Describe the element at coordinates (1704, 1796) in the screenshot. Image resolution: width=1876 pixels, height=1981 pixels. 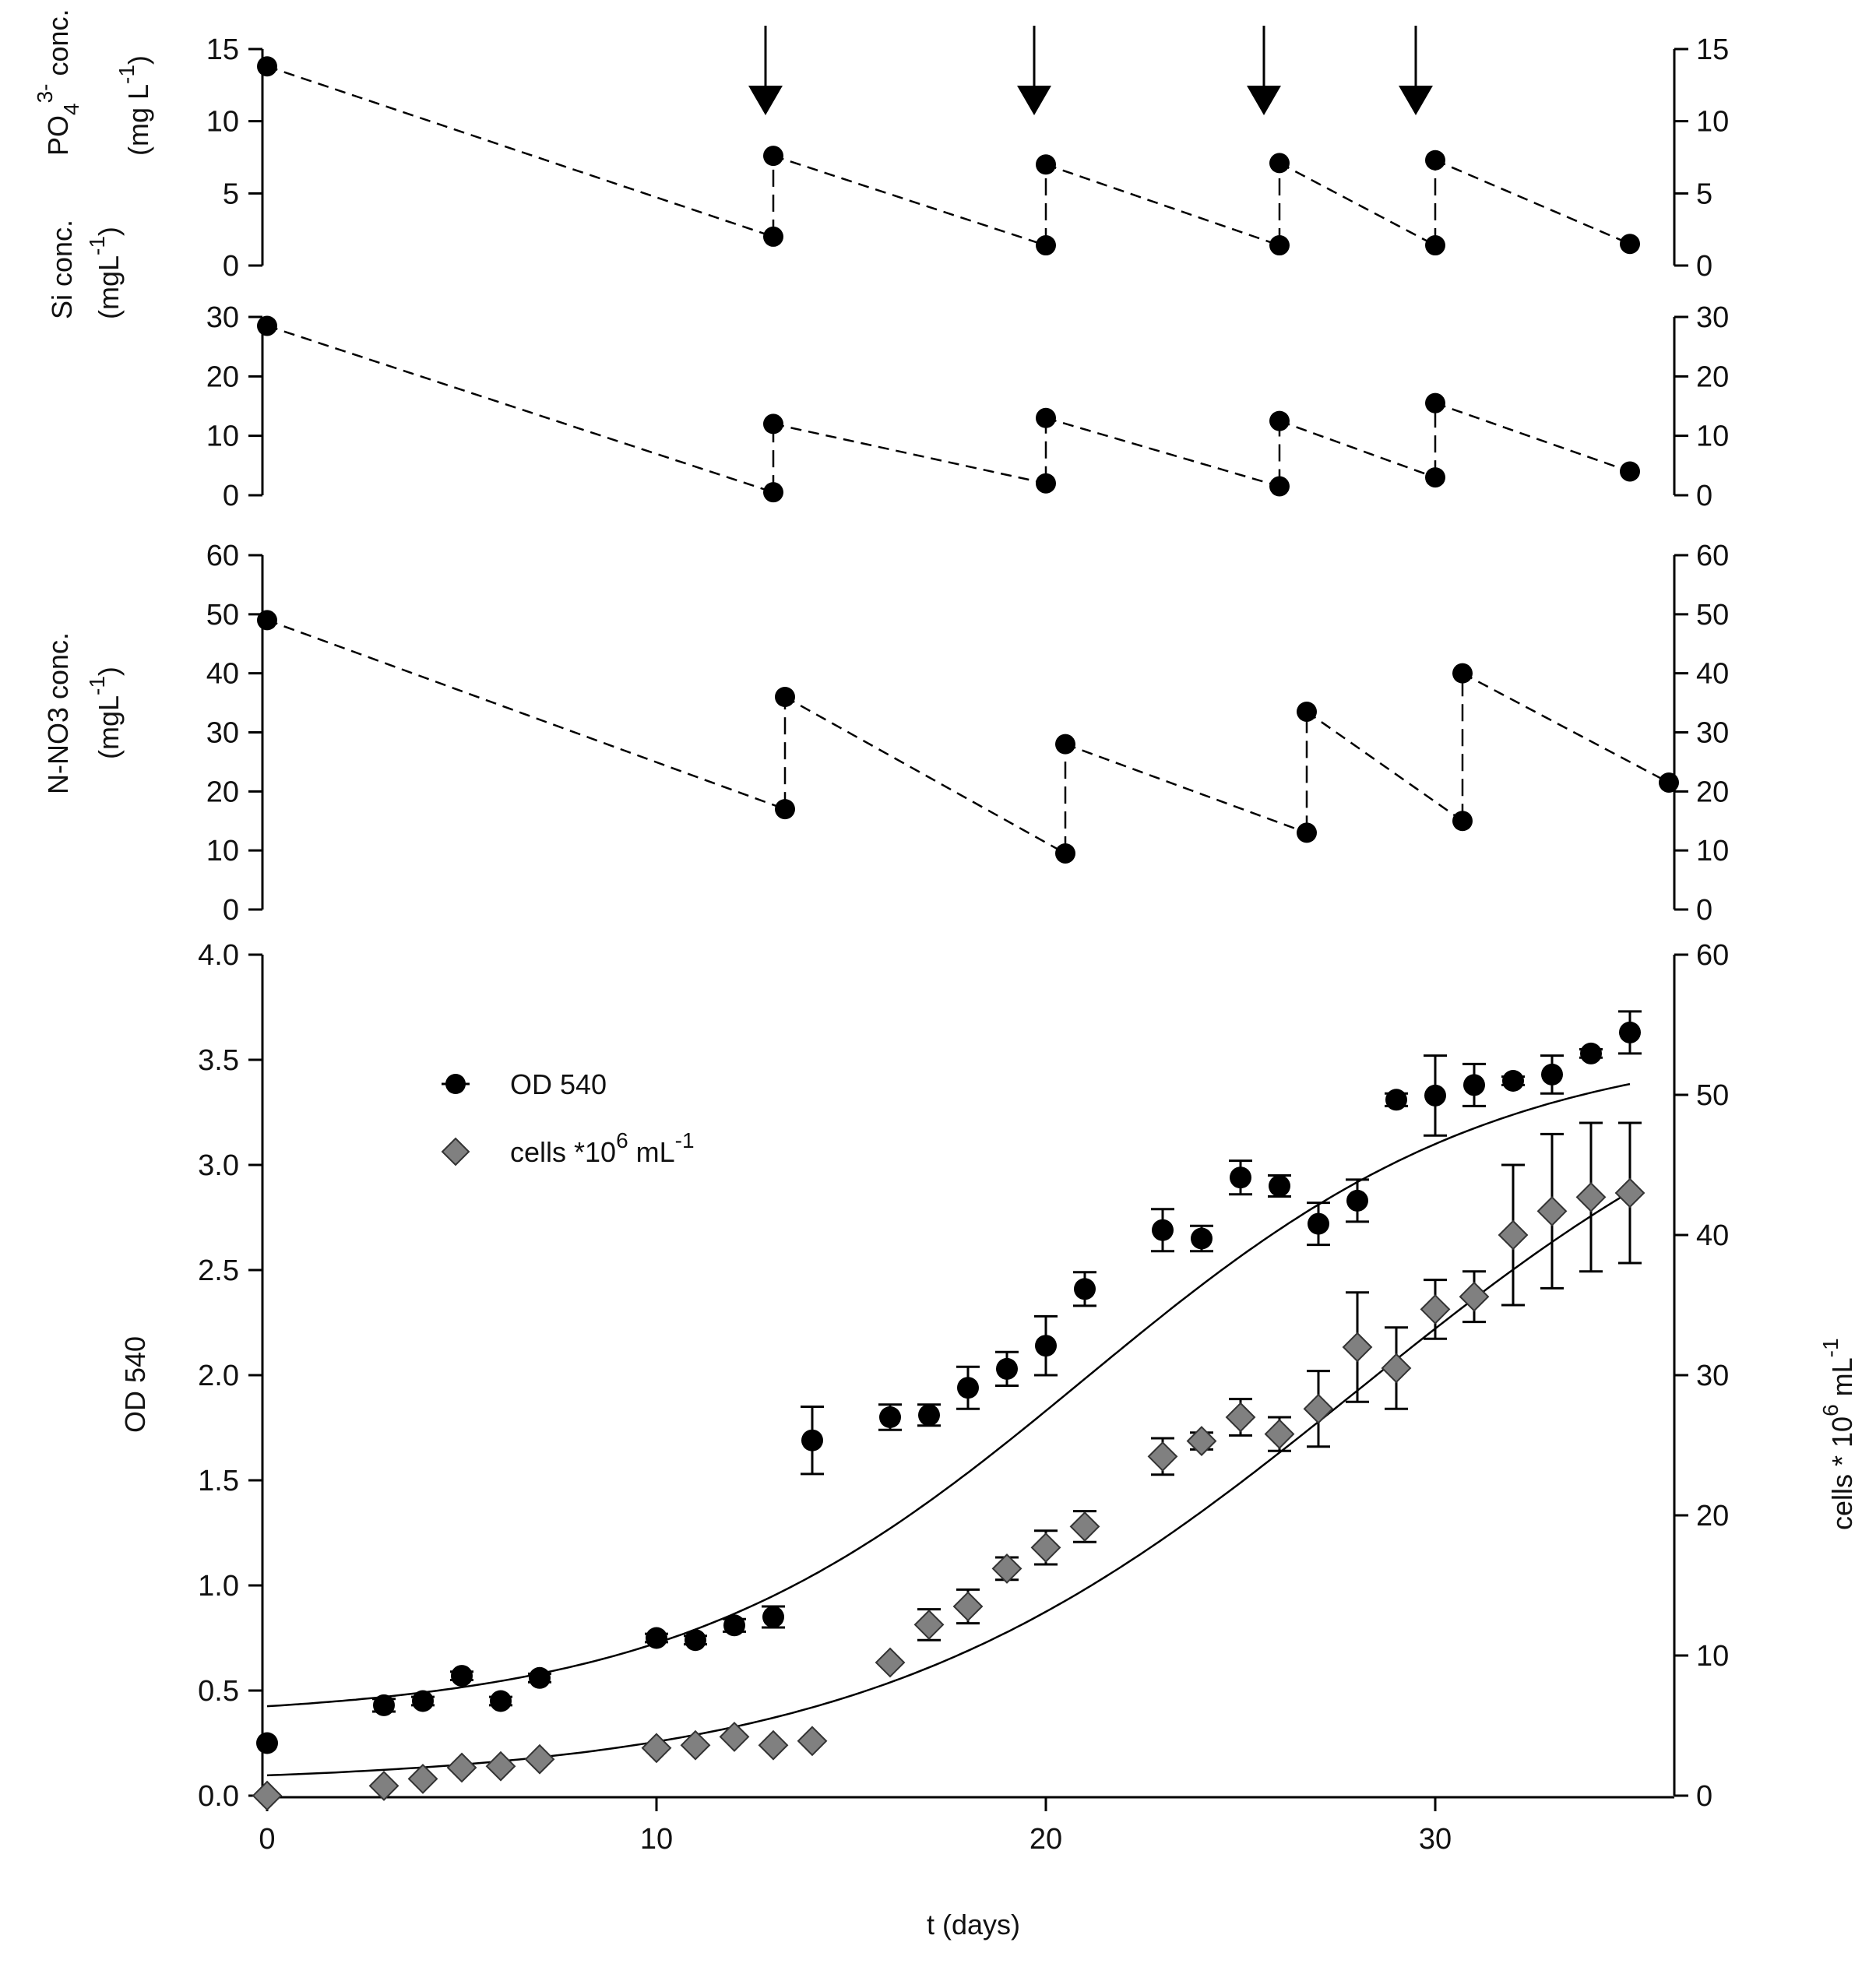
I see `cells-right-tick-label: 0` at that location.